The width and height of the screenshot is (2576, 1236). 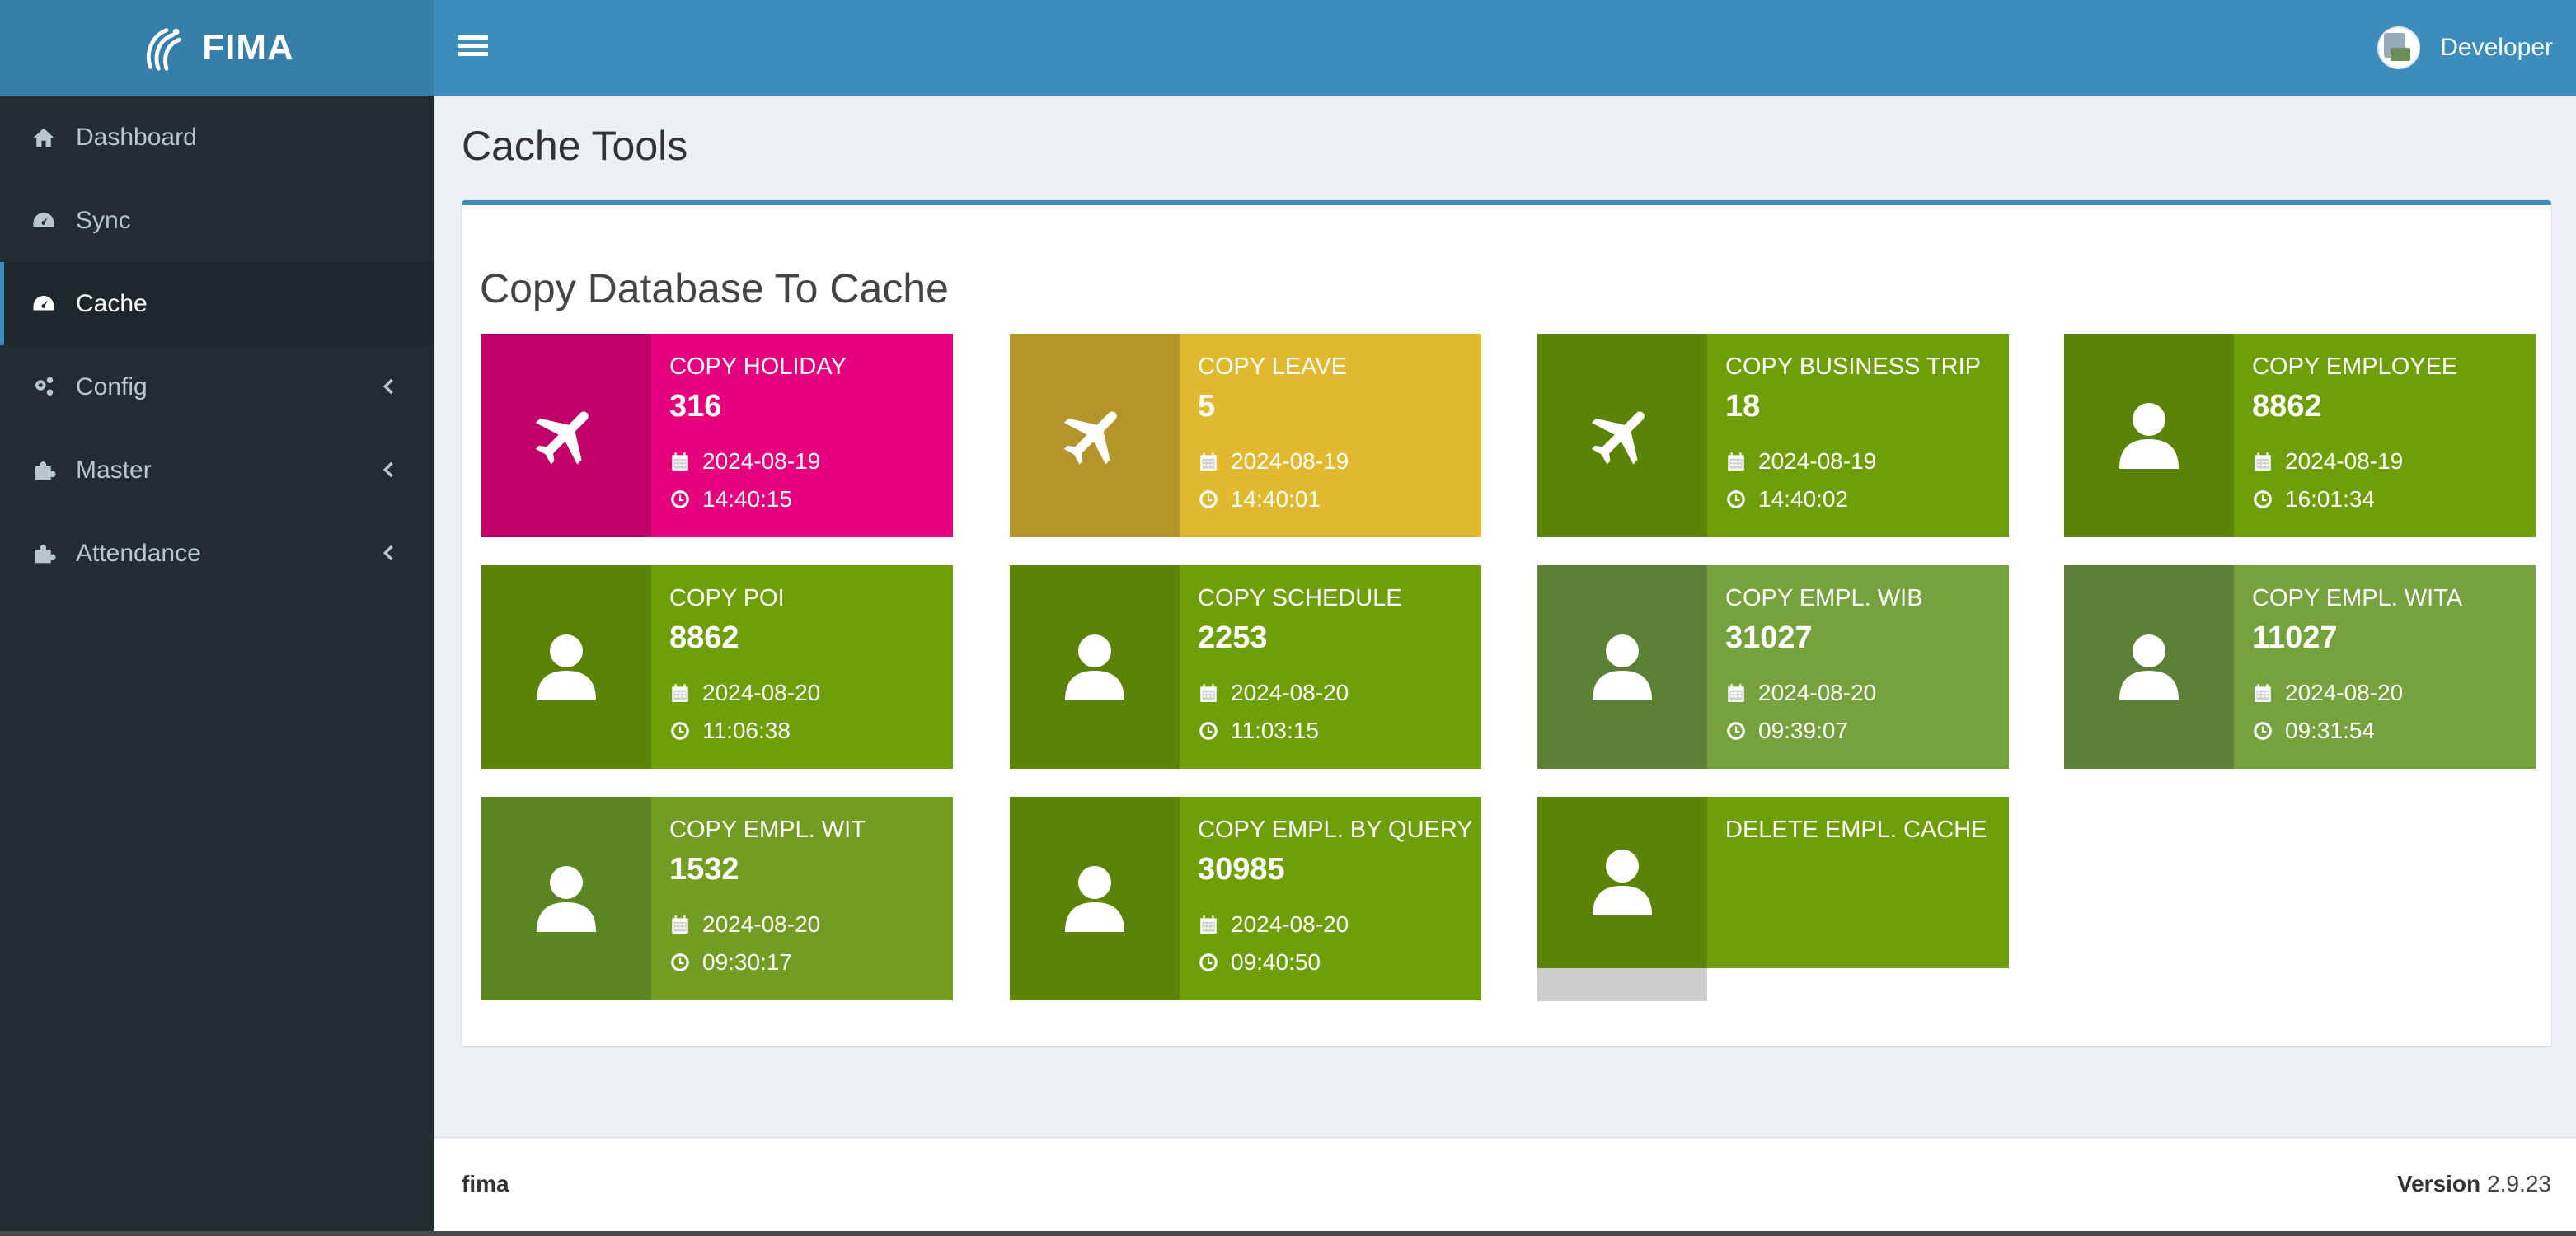 I want to click on tile-count: 18, so click(x=1743, y=406).